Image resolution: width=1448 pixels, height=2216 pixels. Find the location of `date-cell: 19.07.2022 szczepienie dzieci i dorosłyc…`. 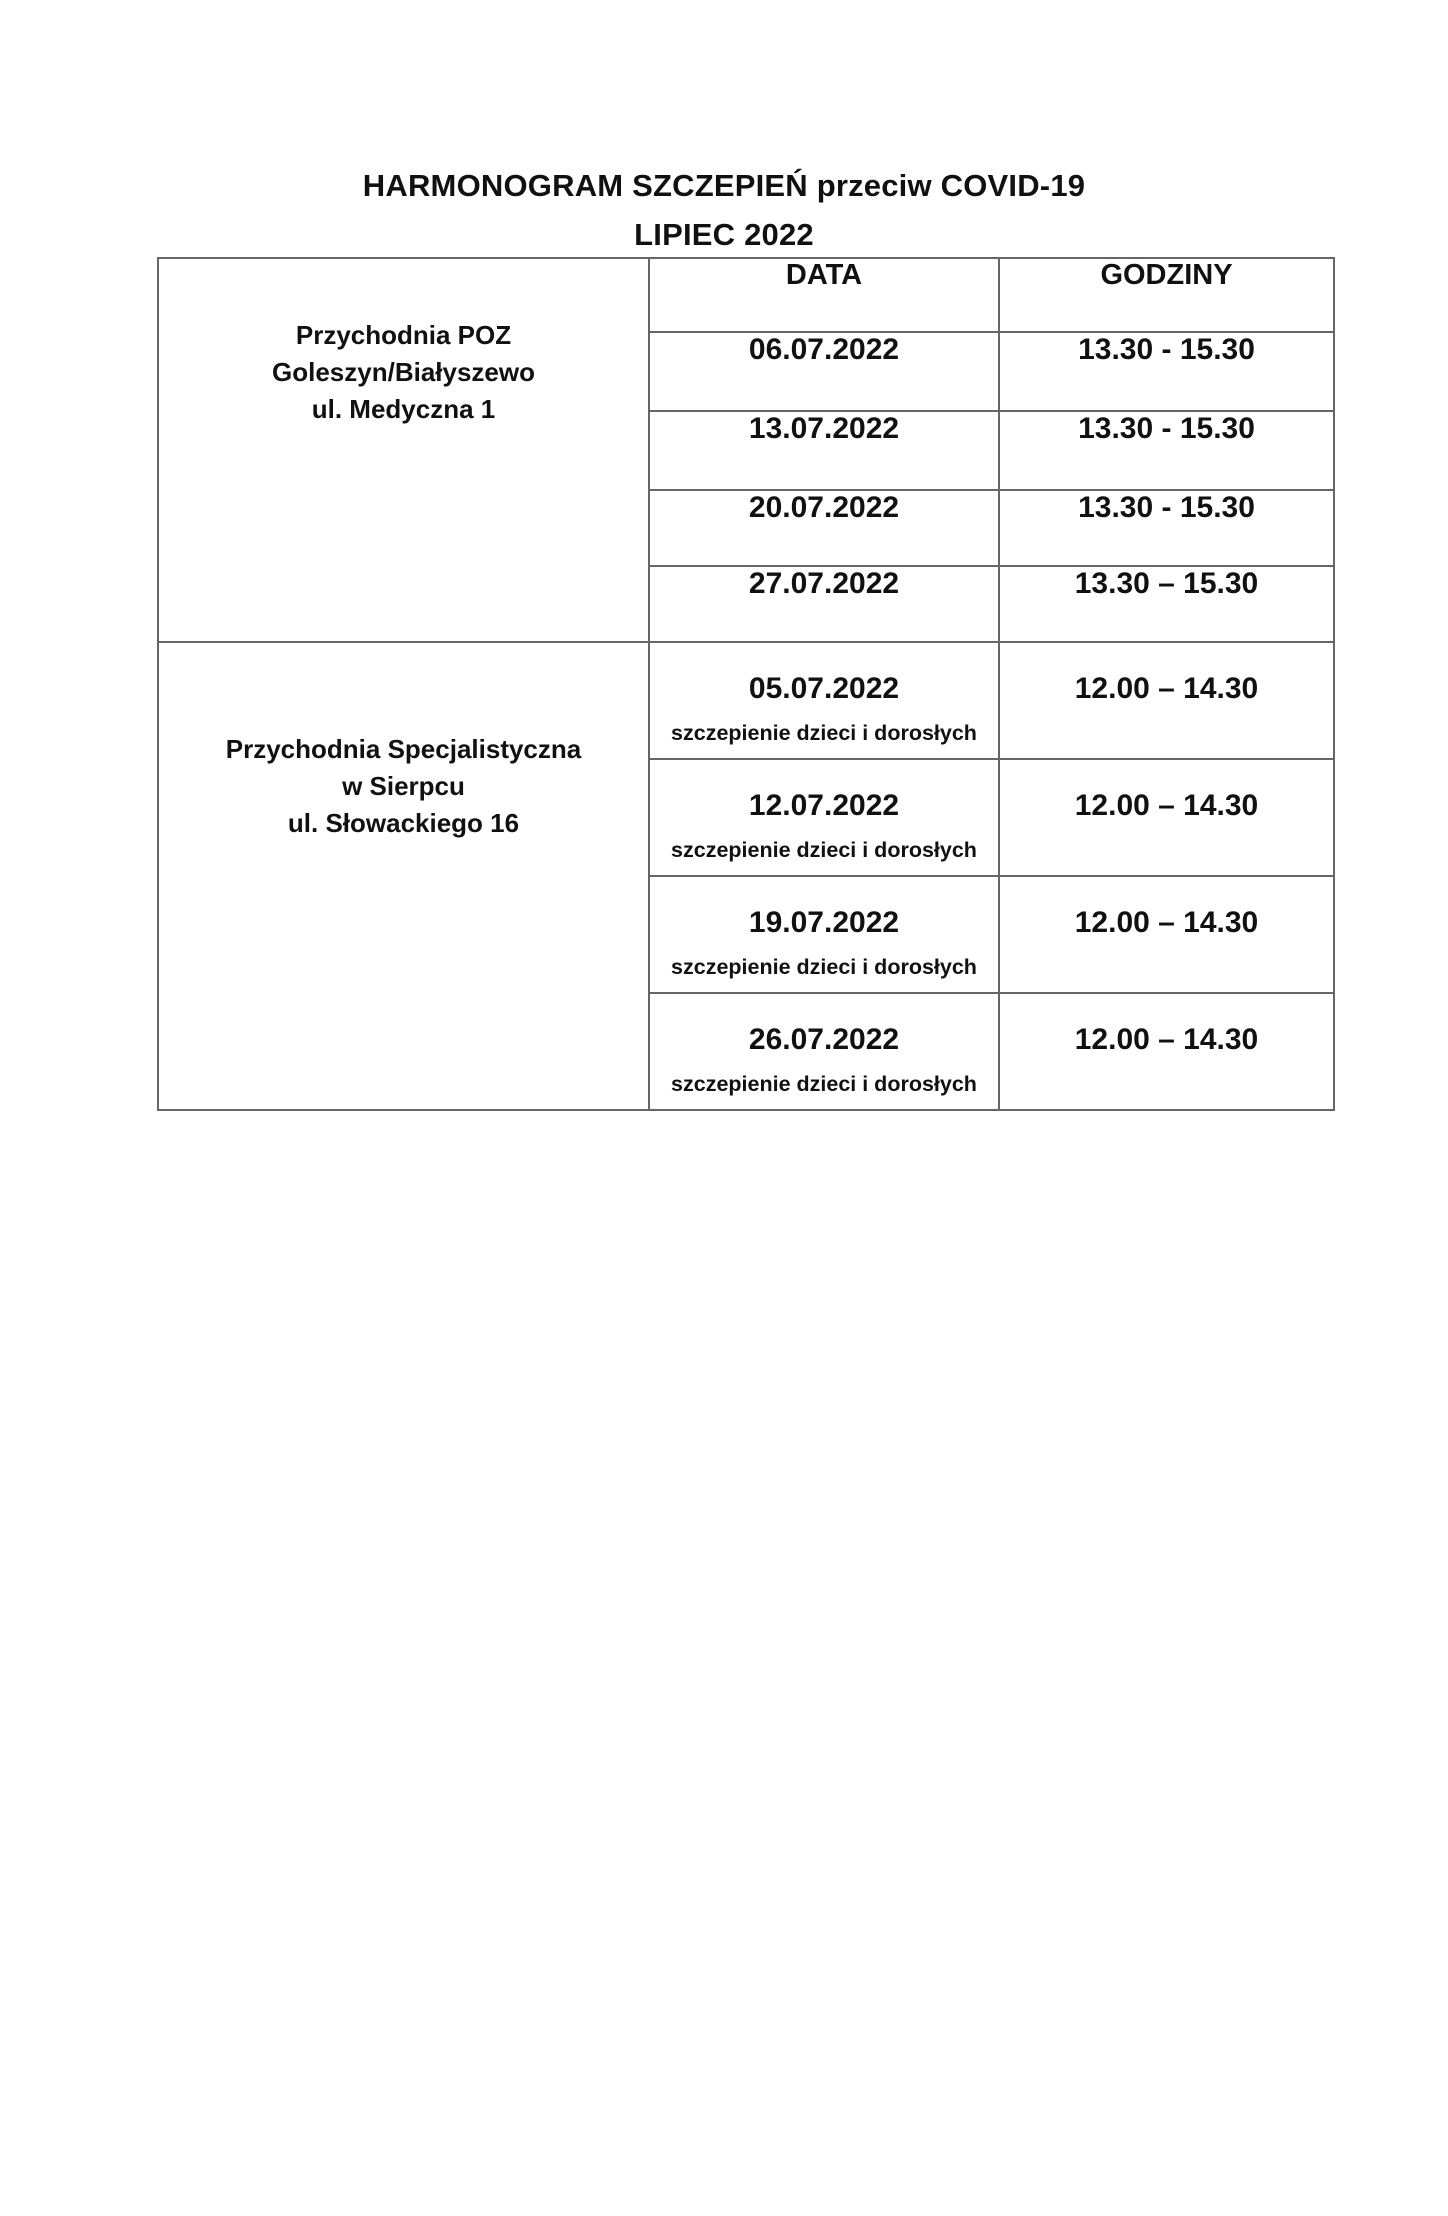

date-cell: 19.07.2022 szczepienie dzieci i dorosłyc… is located at coordinates (824, 934).